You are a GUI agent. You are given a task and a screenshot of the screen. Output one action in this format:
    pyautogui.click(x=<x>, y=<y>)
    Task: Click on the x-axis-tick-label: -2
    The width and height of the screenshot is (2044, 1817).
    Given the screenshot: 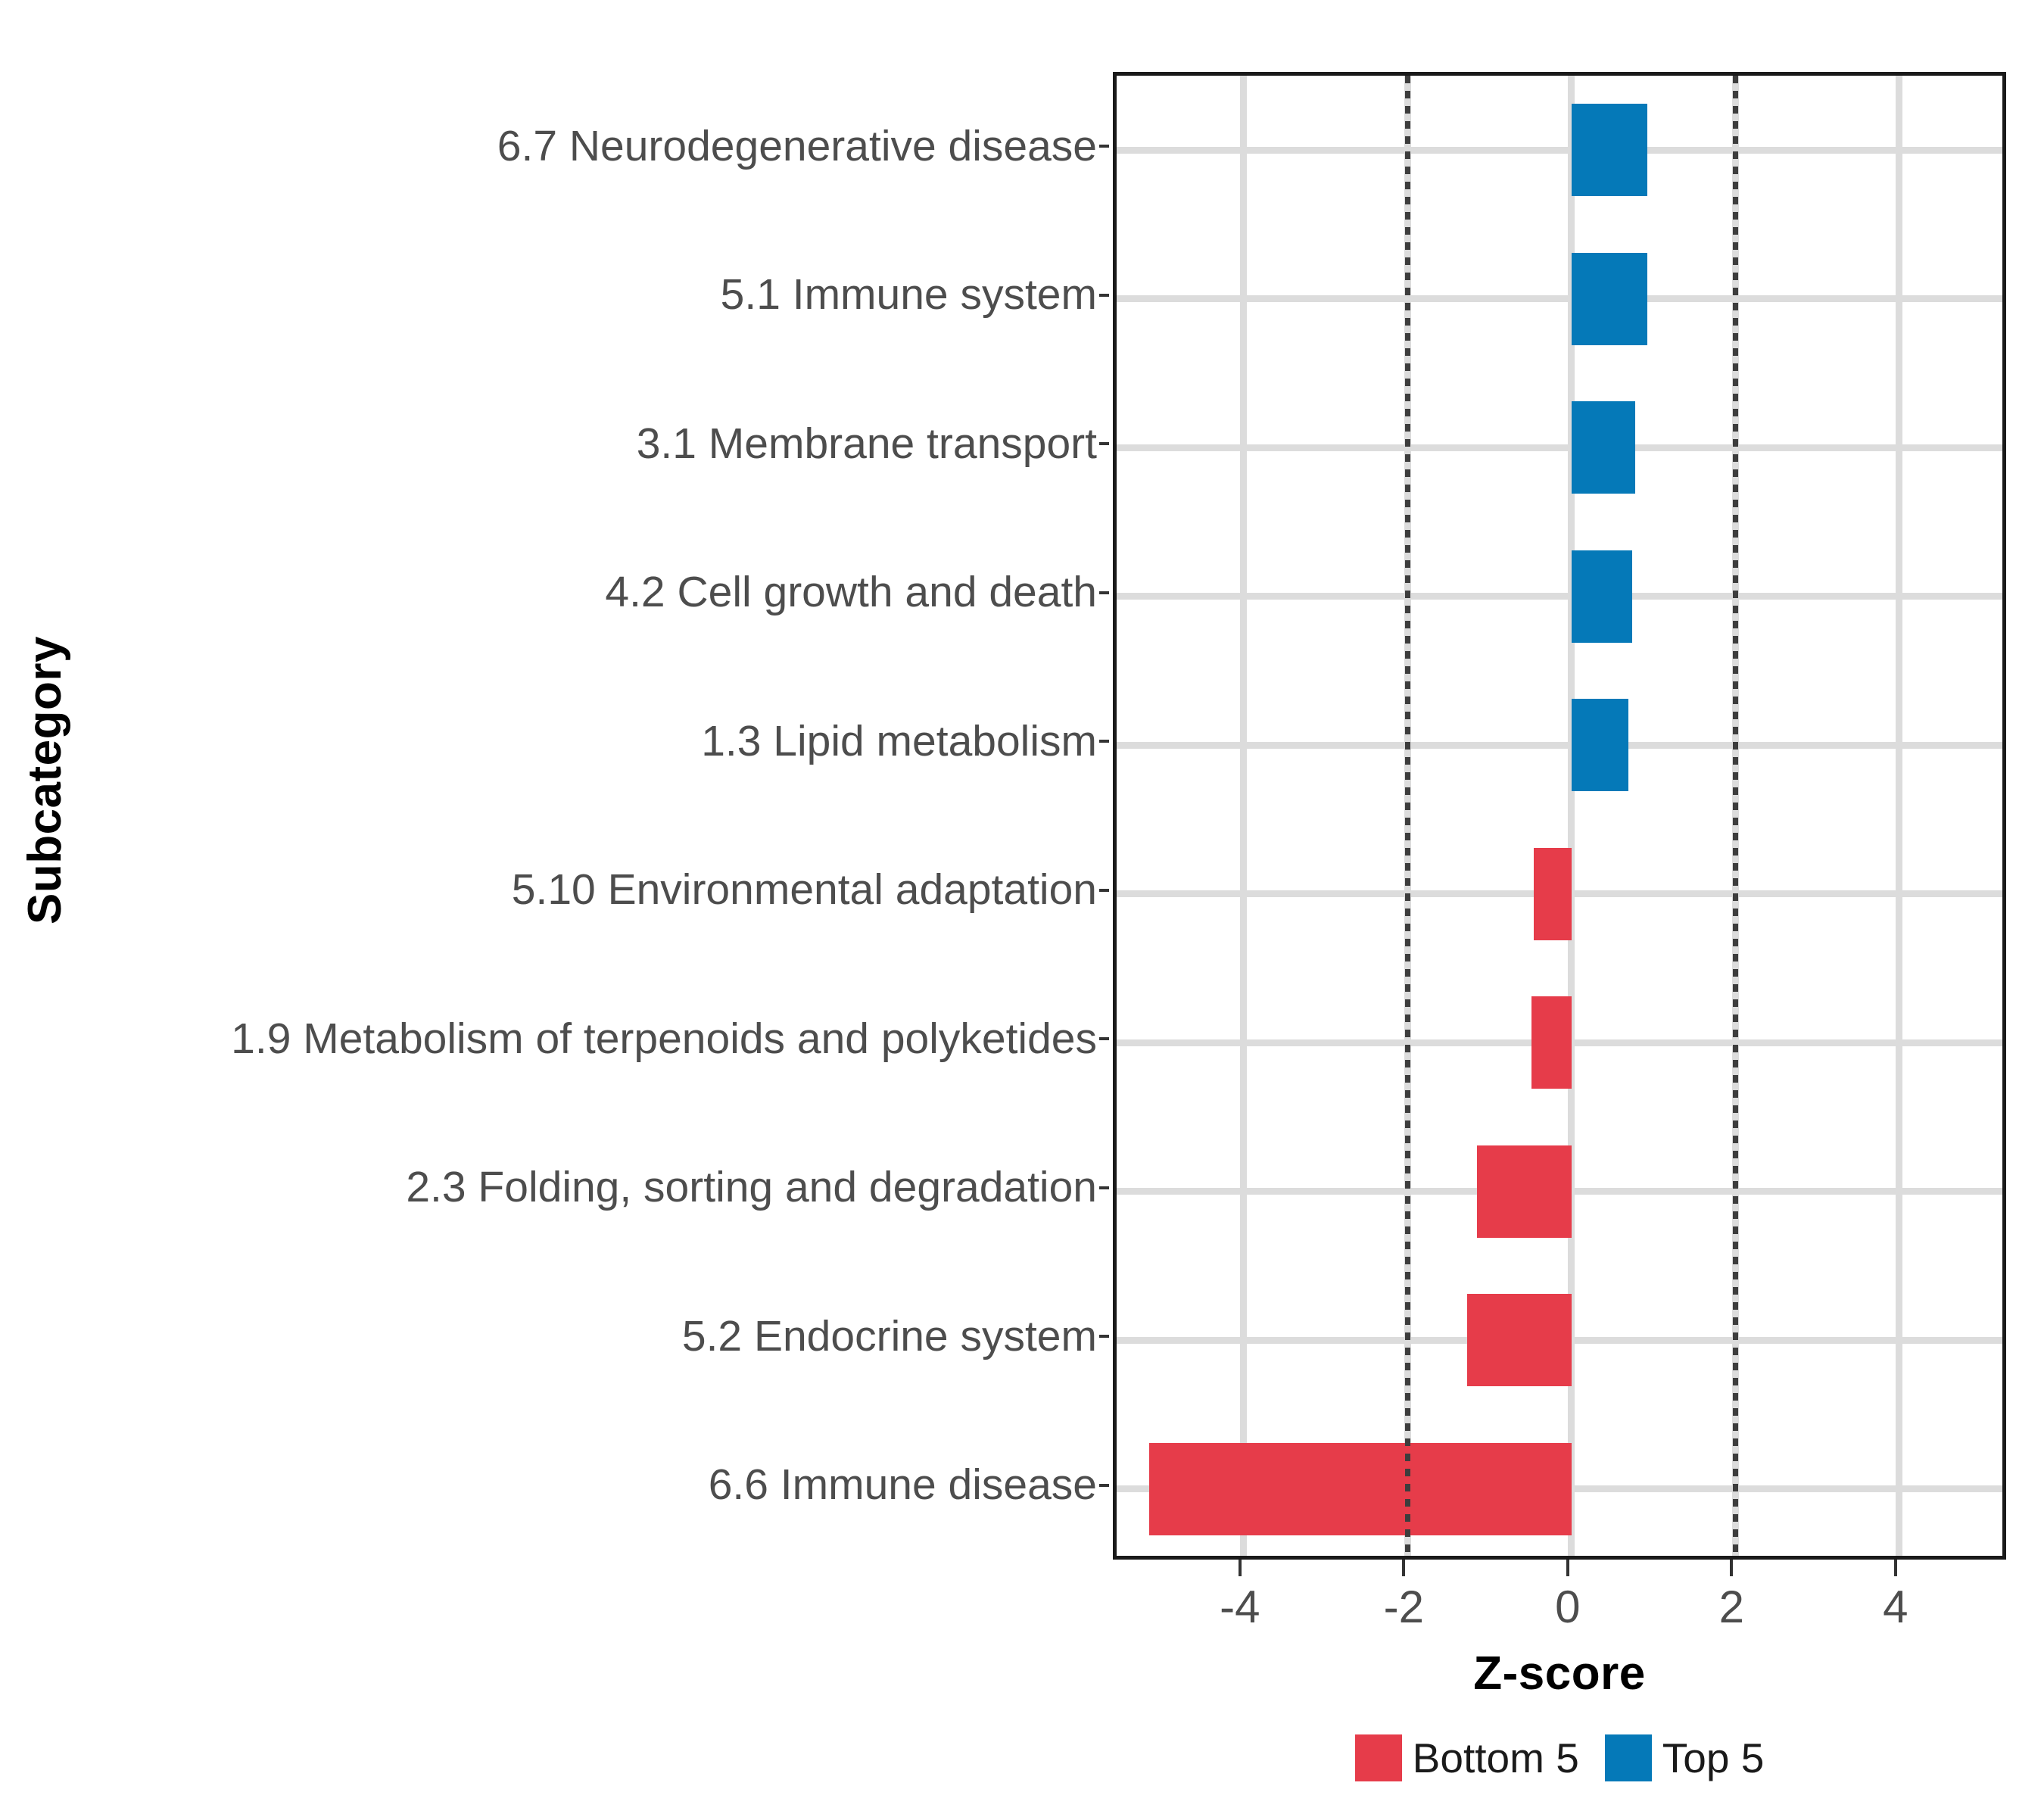 What is the action you would take?
    pyautogui.click(x=1403, y=1607)
    